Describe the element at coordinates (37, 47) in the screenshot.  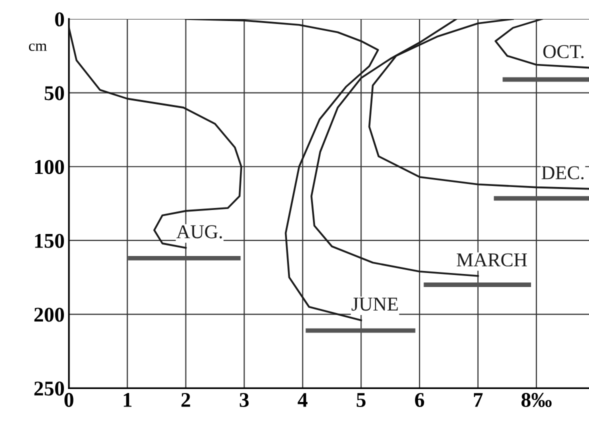
I see `y-axis-title: cm` at that location.